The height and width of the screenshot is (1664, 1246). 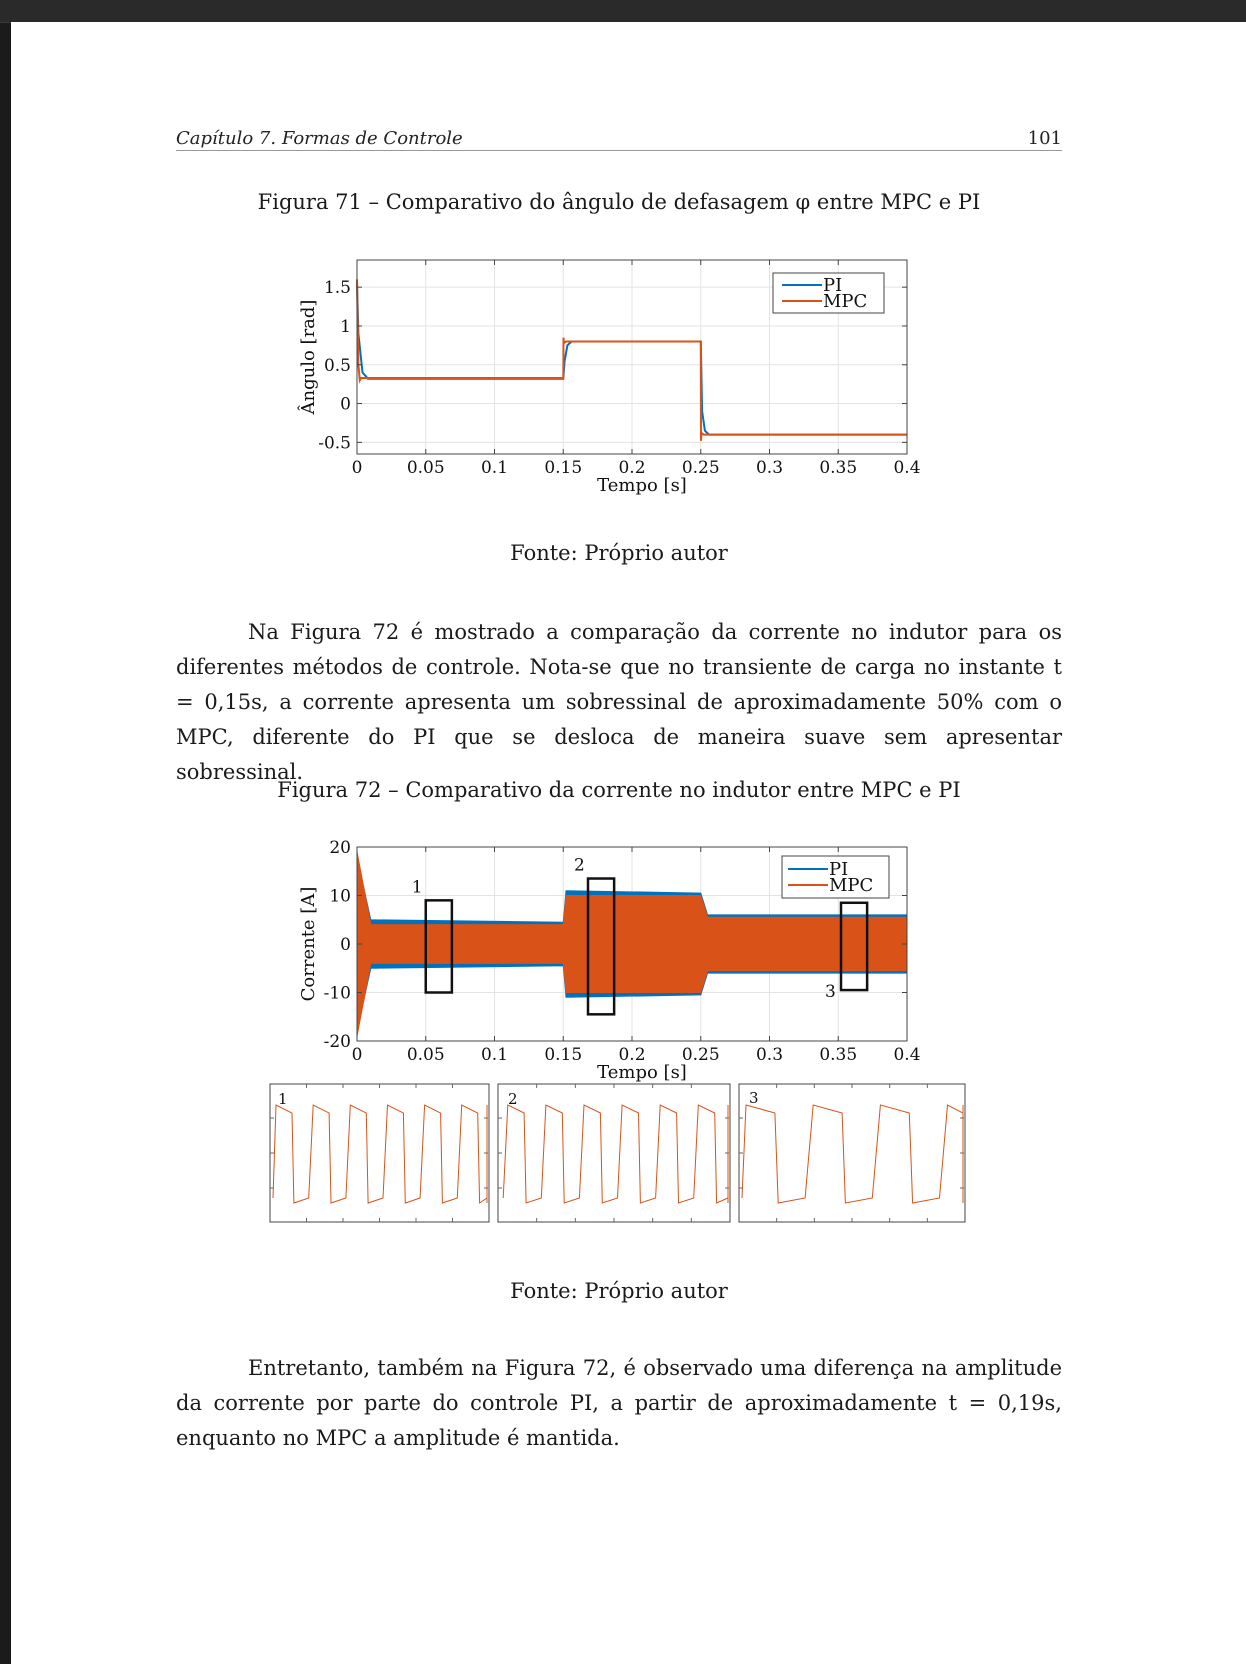 What do you see at coordinates (906, 1055) in the screenshot?
I see `fig72-xtick-label: 0.4` at bounding box center [906, 1055].